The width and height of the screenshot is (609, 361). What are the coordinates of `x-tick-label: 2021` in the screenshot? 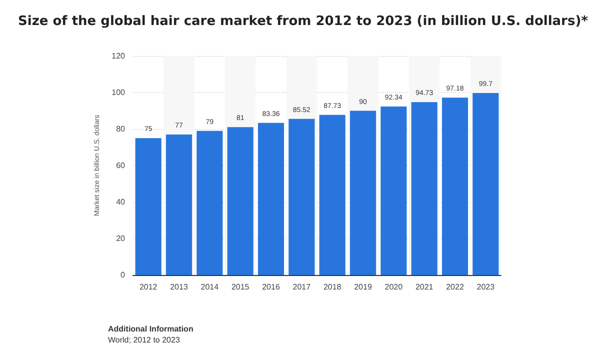 It's located at (424, 287).